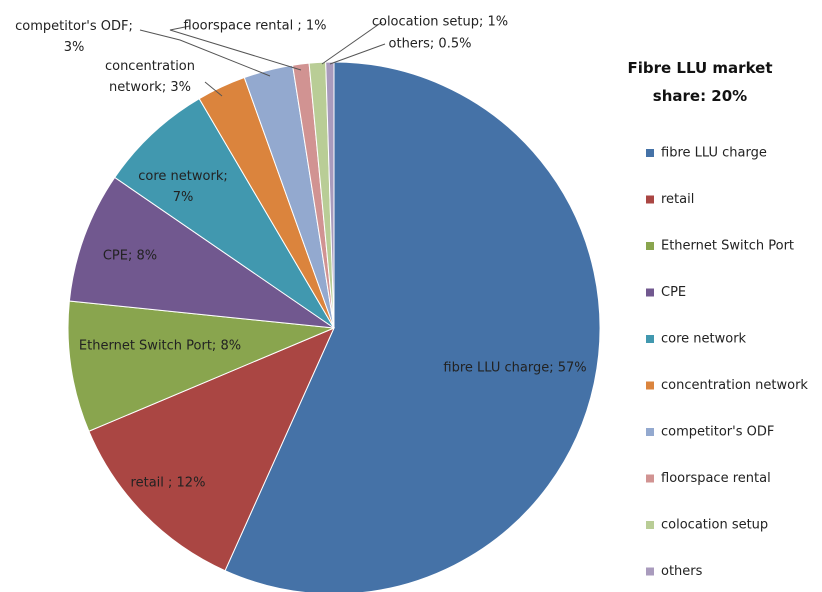  Describe the element at coordinates (430, 44) in the screenshot. I see `data-label: others; 0.5%` at that location.